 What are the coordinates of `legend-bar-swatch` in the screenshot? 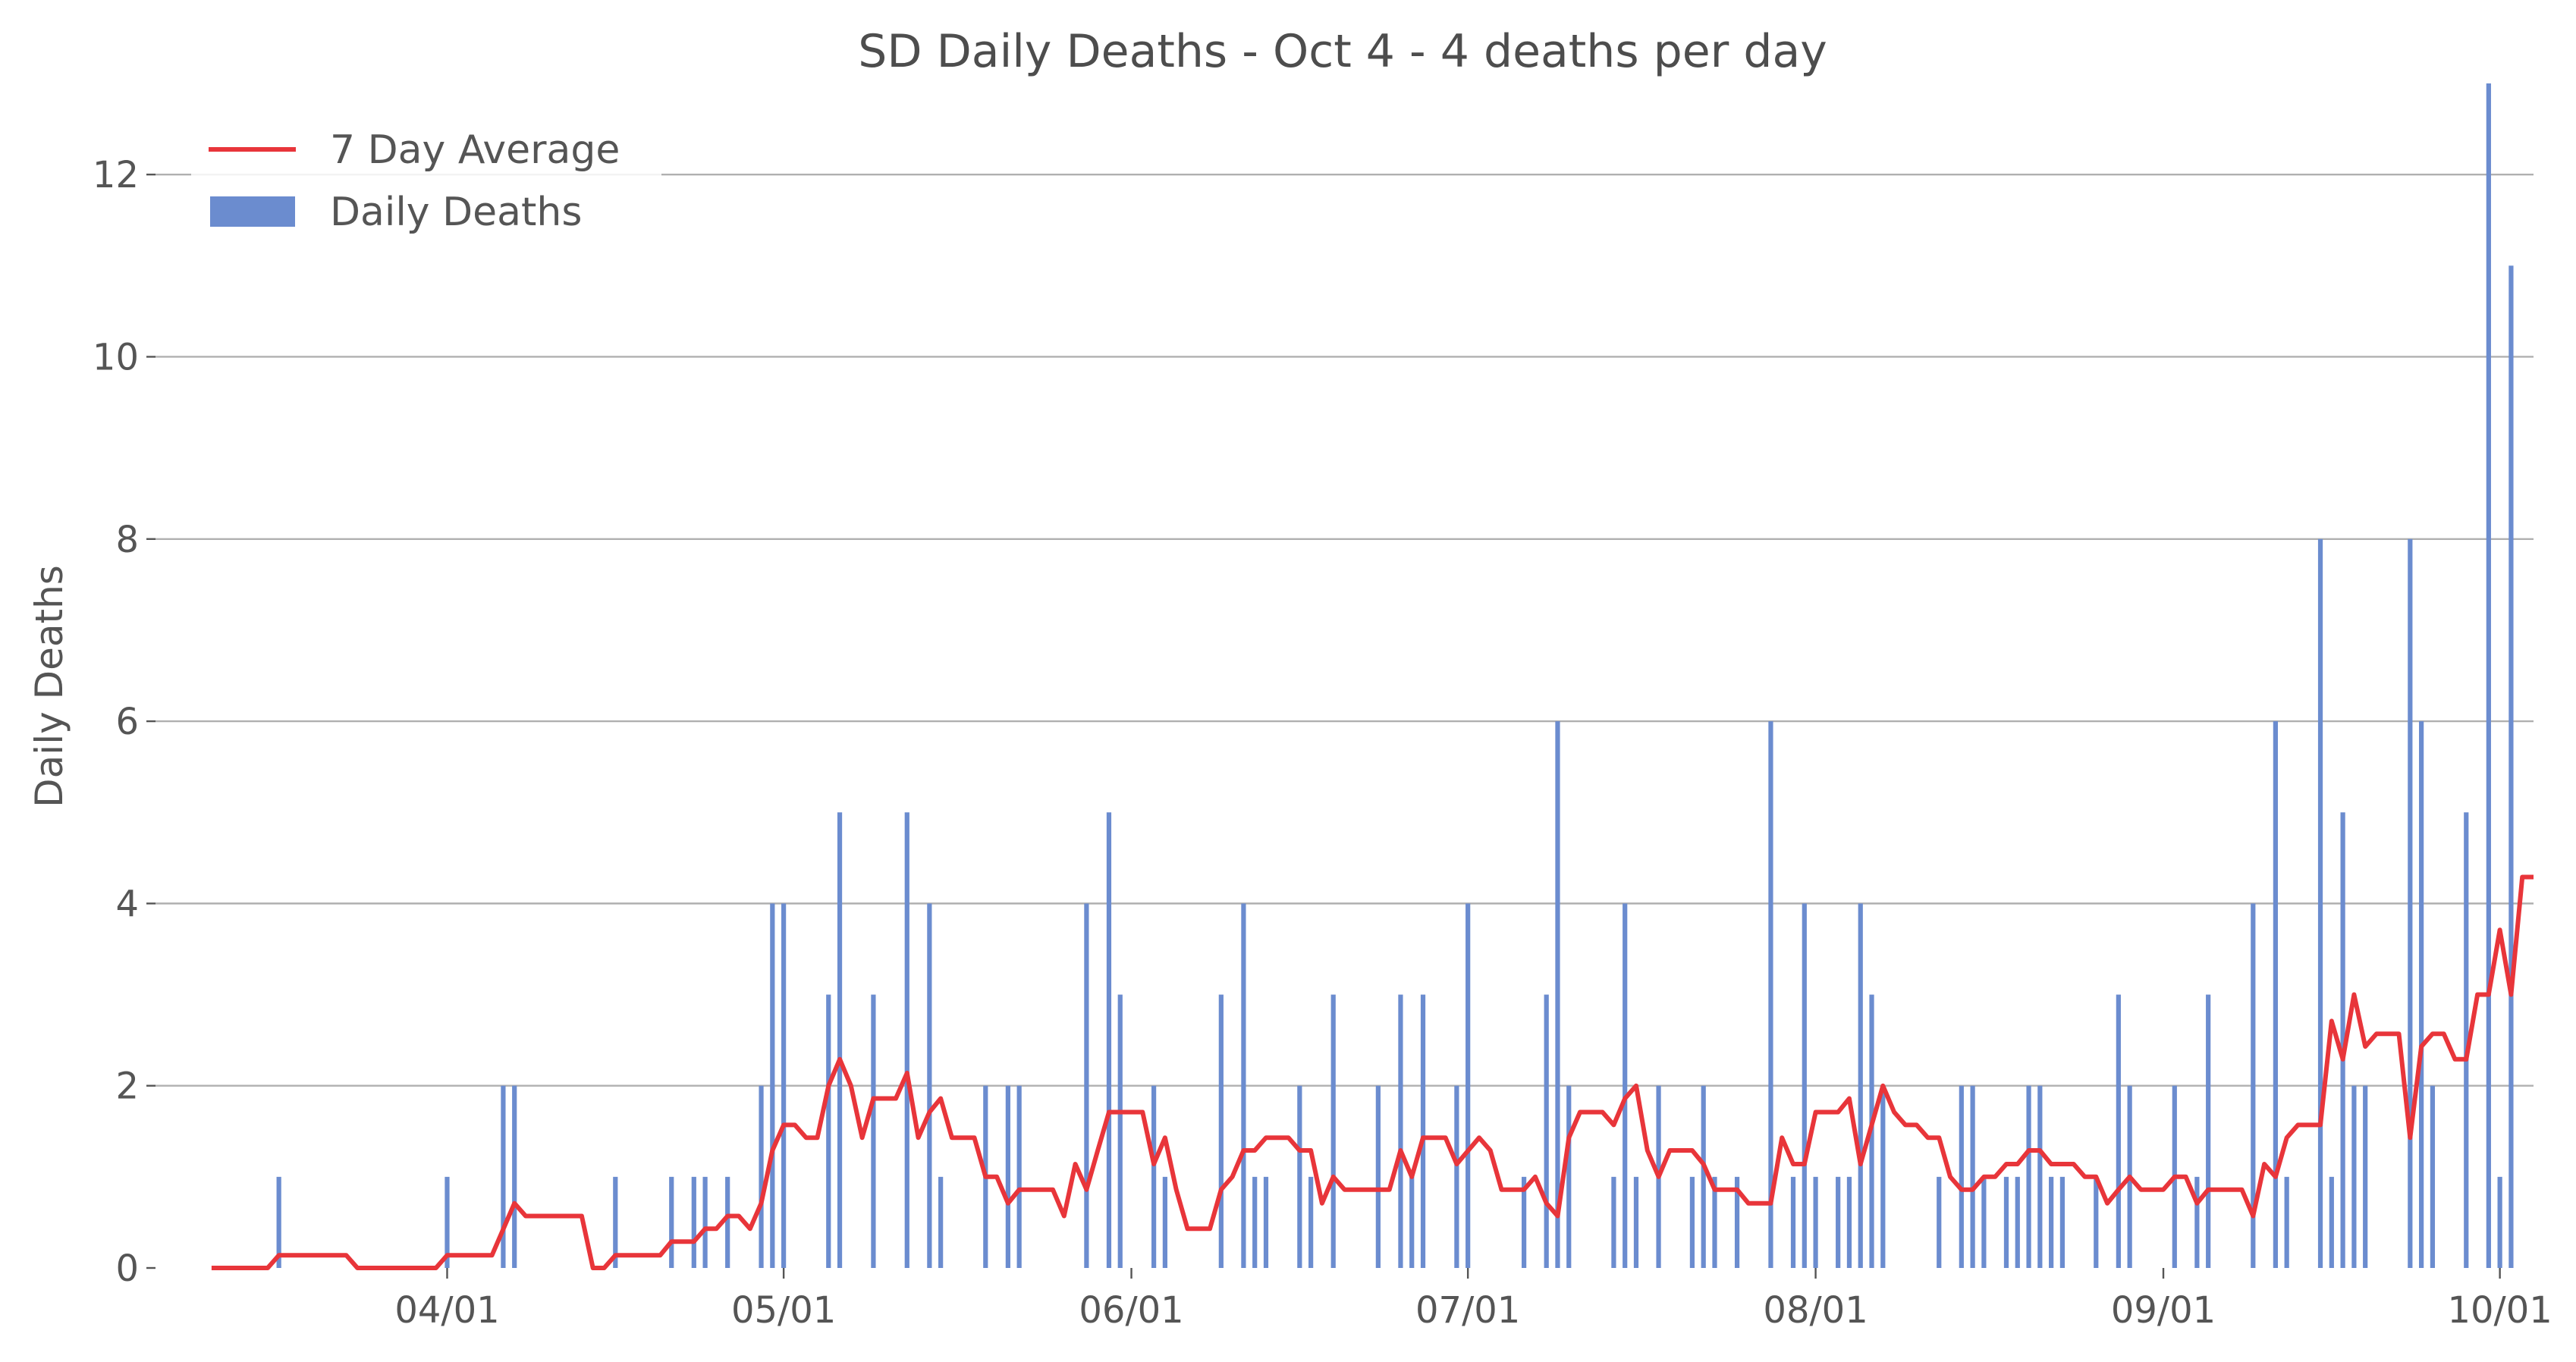 It's located at (252, 211).